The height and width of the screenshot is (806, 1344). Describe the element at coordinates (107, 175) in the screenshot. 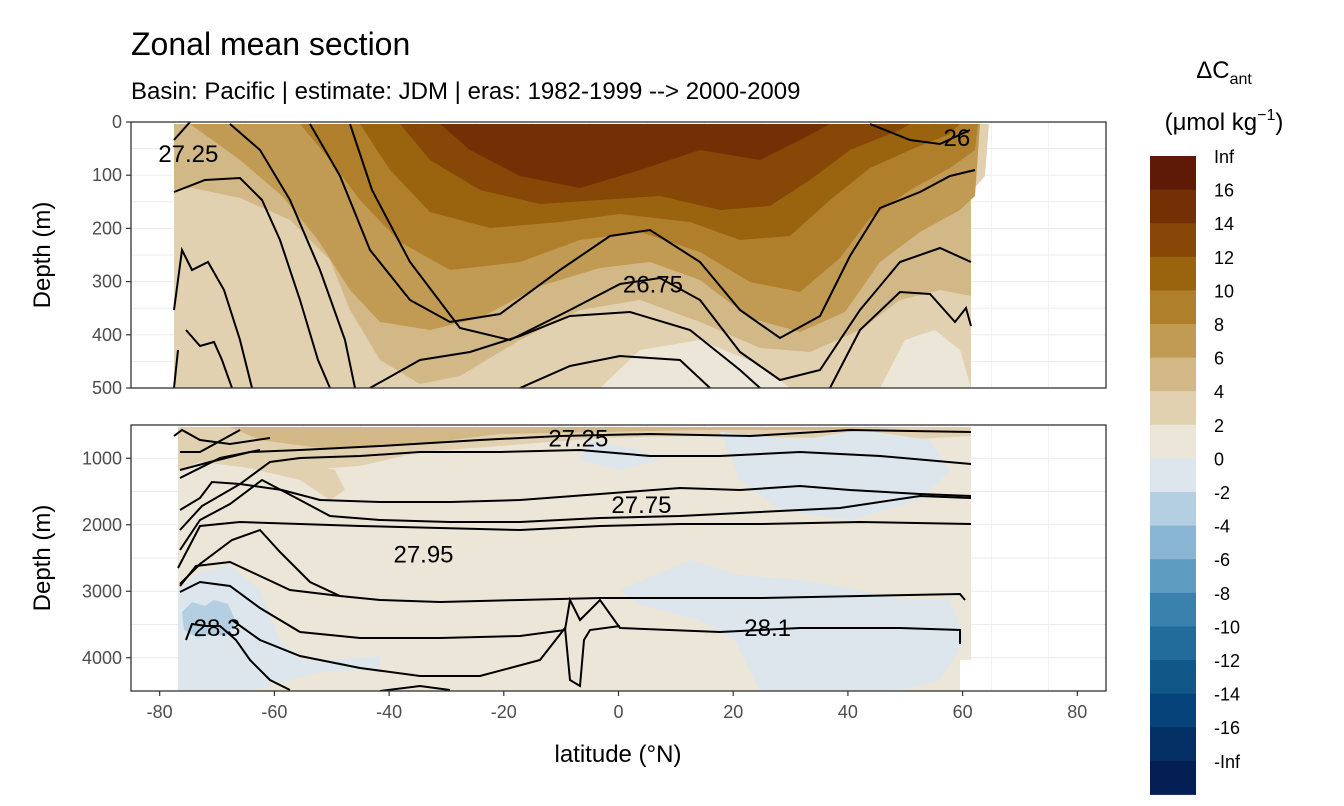

I see `y-tick-label: 100` at that location.